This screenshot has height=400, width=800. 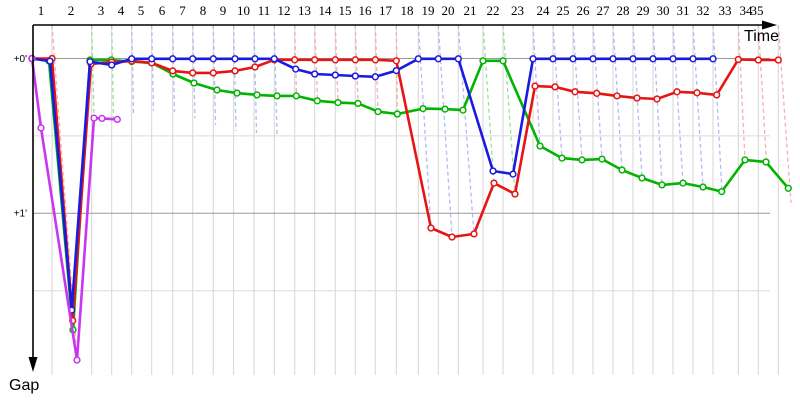 What do you see at coordinates (33, 364) in the screenshot?
I see `gap-axis-arrow-icon` at bounding box center [33, 364].